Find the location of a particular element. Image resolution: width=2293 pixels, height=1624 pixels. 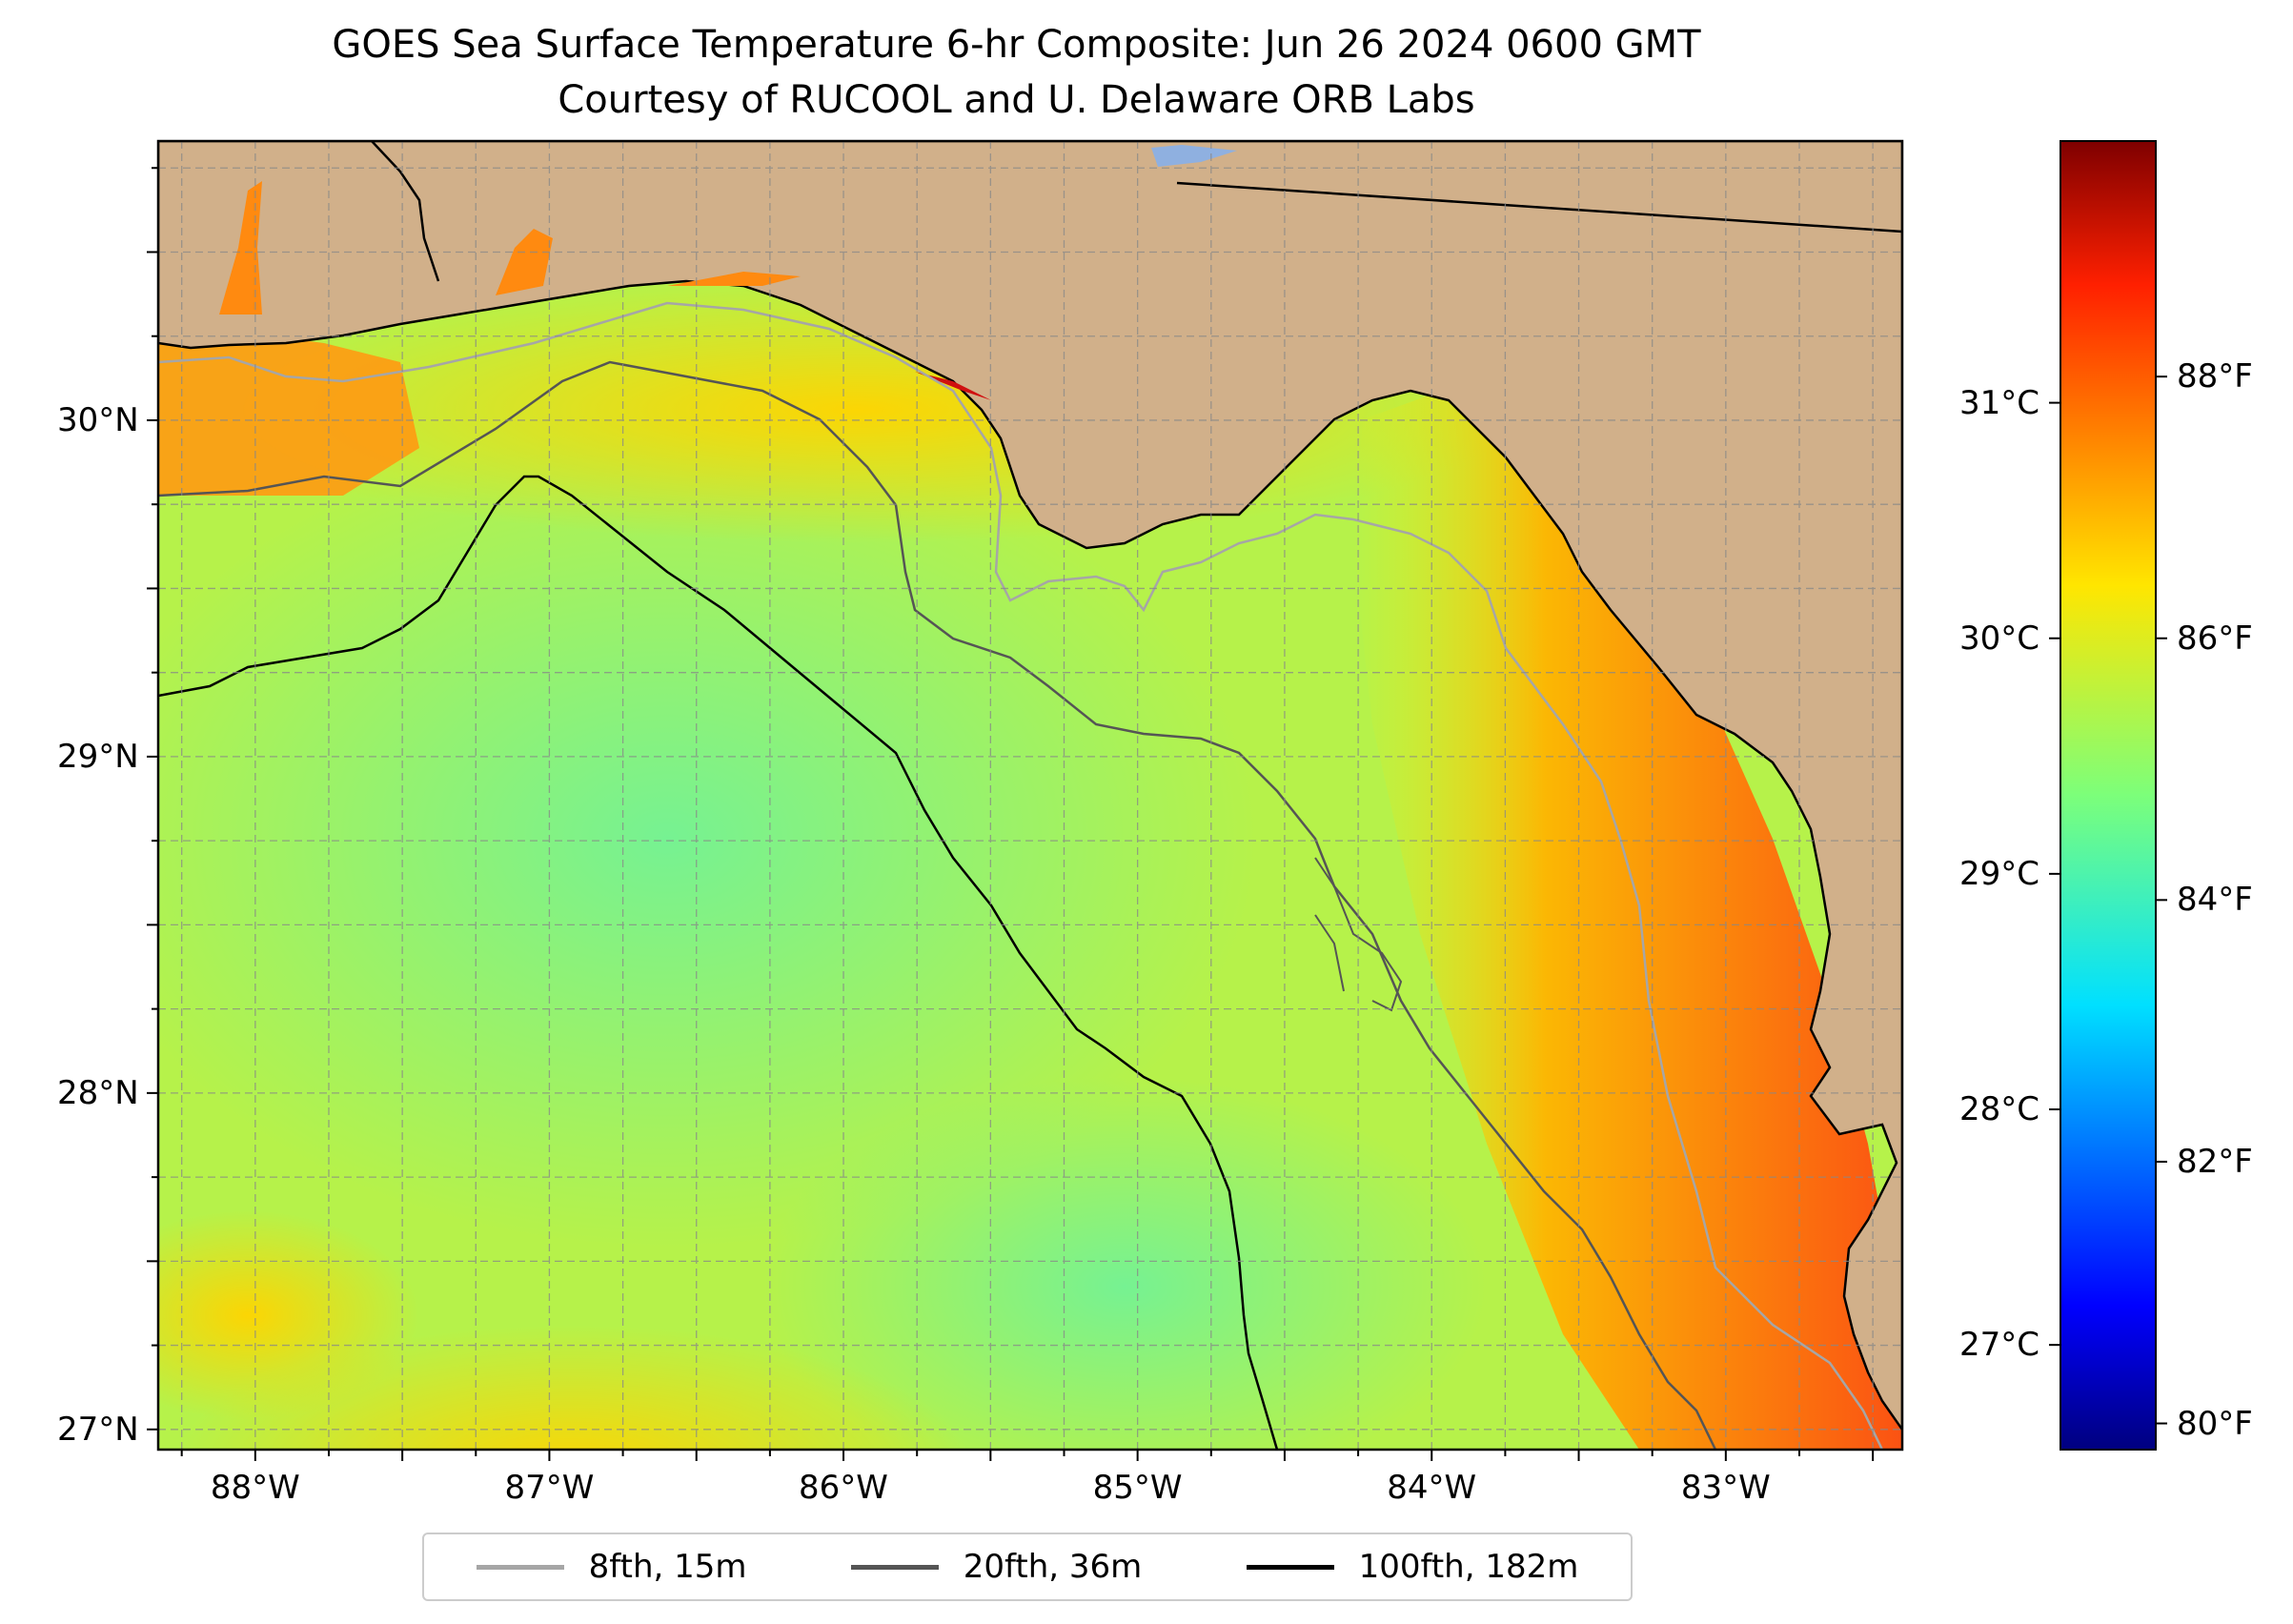

bay-st-andrews is located at coordinates (734, 279).